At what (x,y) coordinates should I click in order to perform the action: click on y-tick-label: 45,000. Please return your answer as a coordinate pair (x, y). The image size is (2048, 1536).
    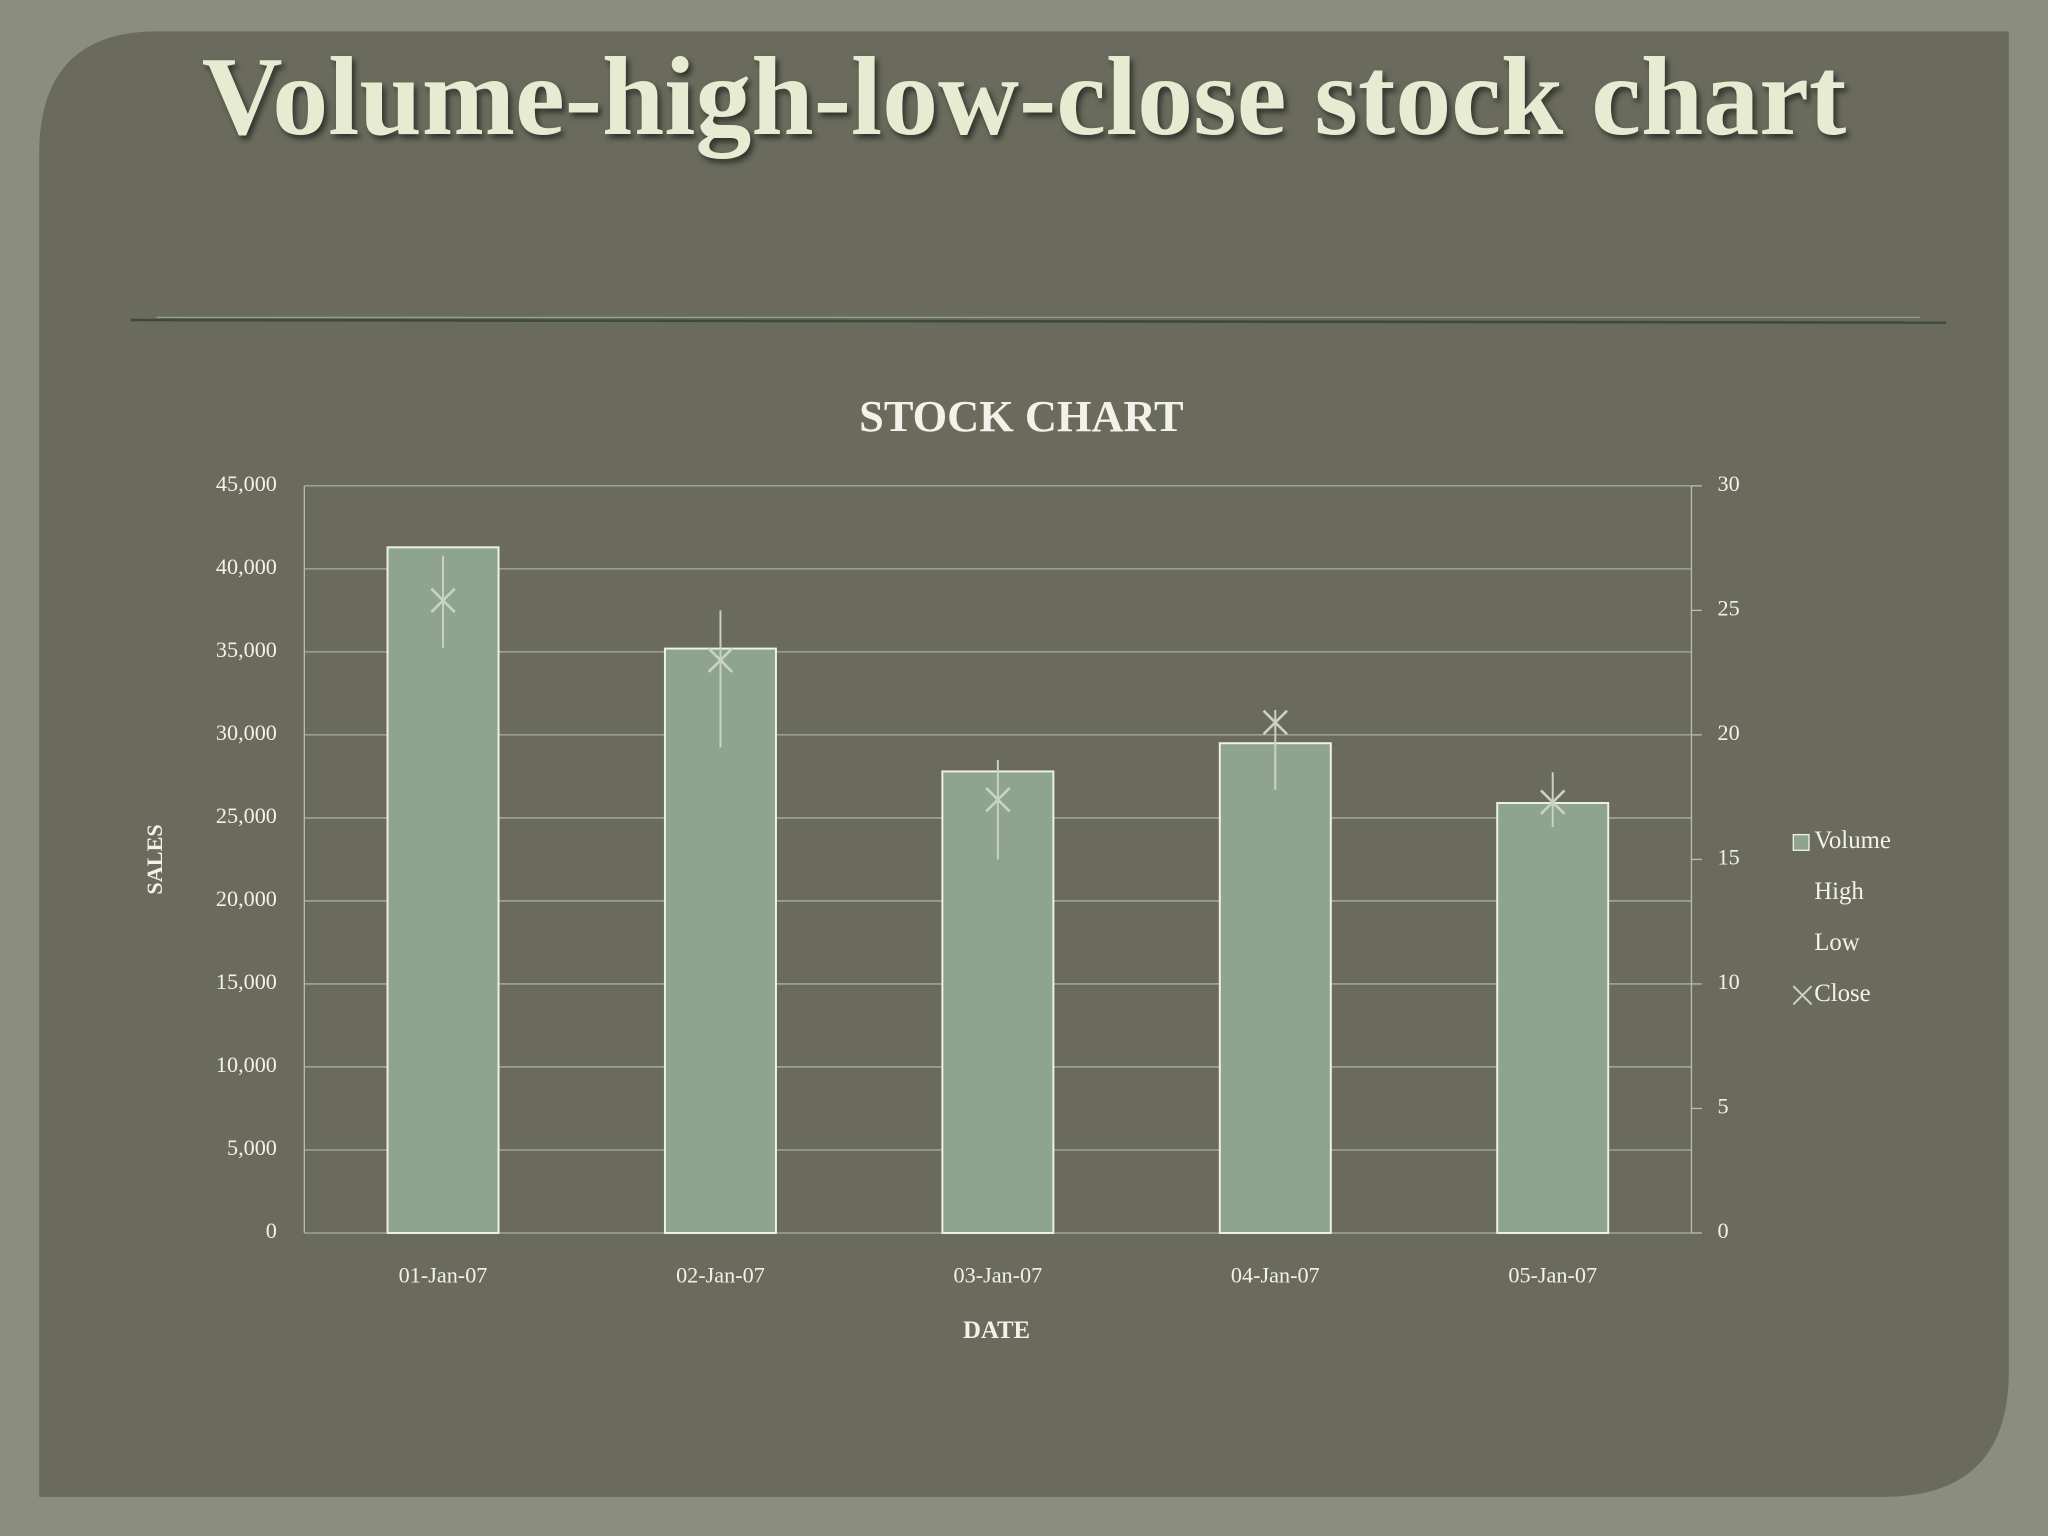
    Looking at the image, I should click on (246, 483).